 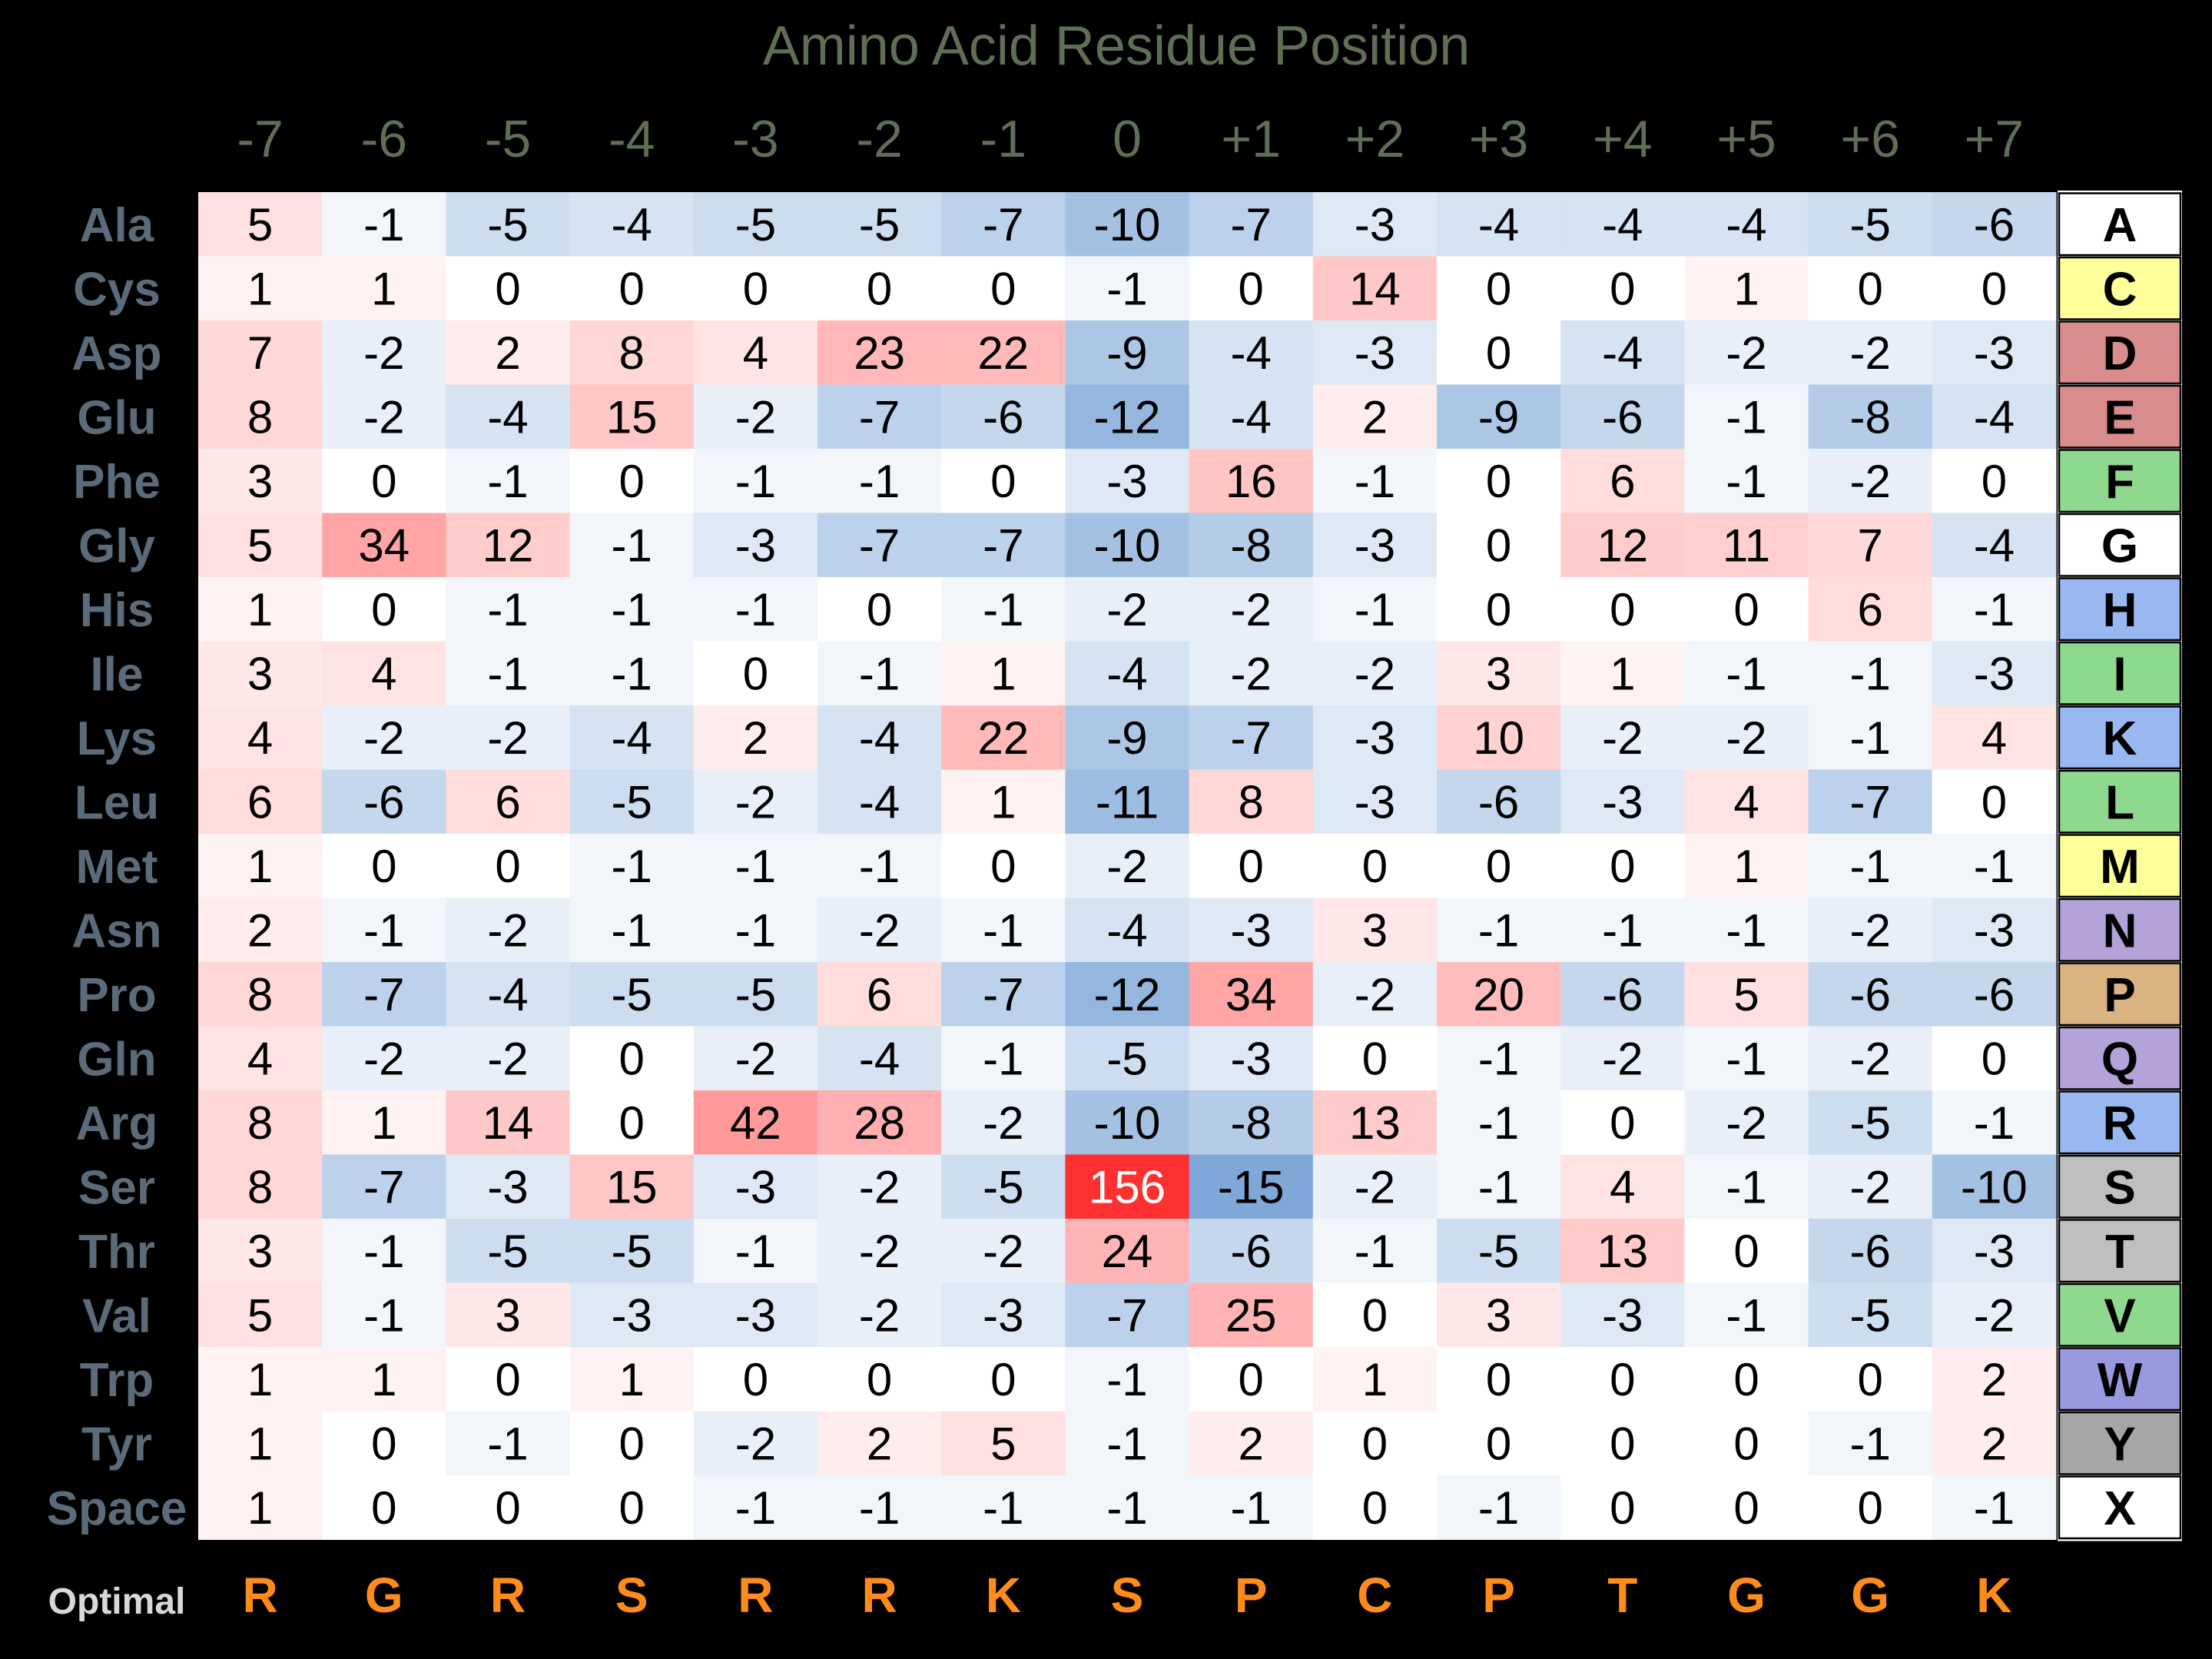 What do you see at coordinates (1995, 139) in the screenshot?
I see `column-label: +7` at bounding box center [1995, 139].